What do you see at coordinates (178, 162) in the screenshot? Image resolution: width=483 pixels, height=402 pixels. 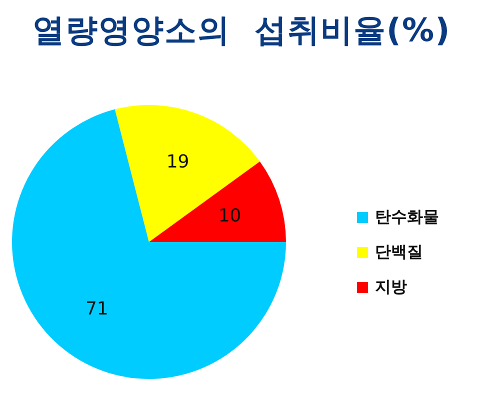 I see `data-label: 19` at bounding box center [178, 162].